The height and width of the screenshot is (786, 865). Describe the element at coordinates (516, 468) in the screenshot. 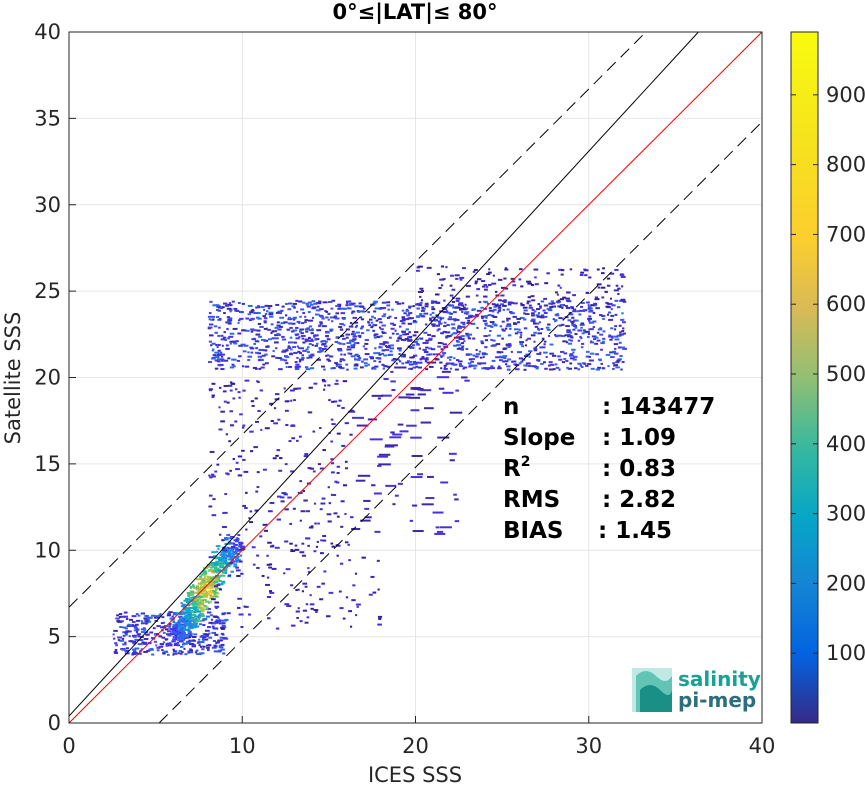

I see `stat-name: R2` at that location.